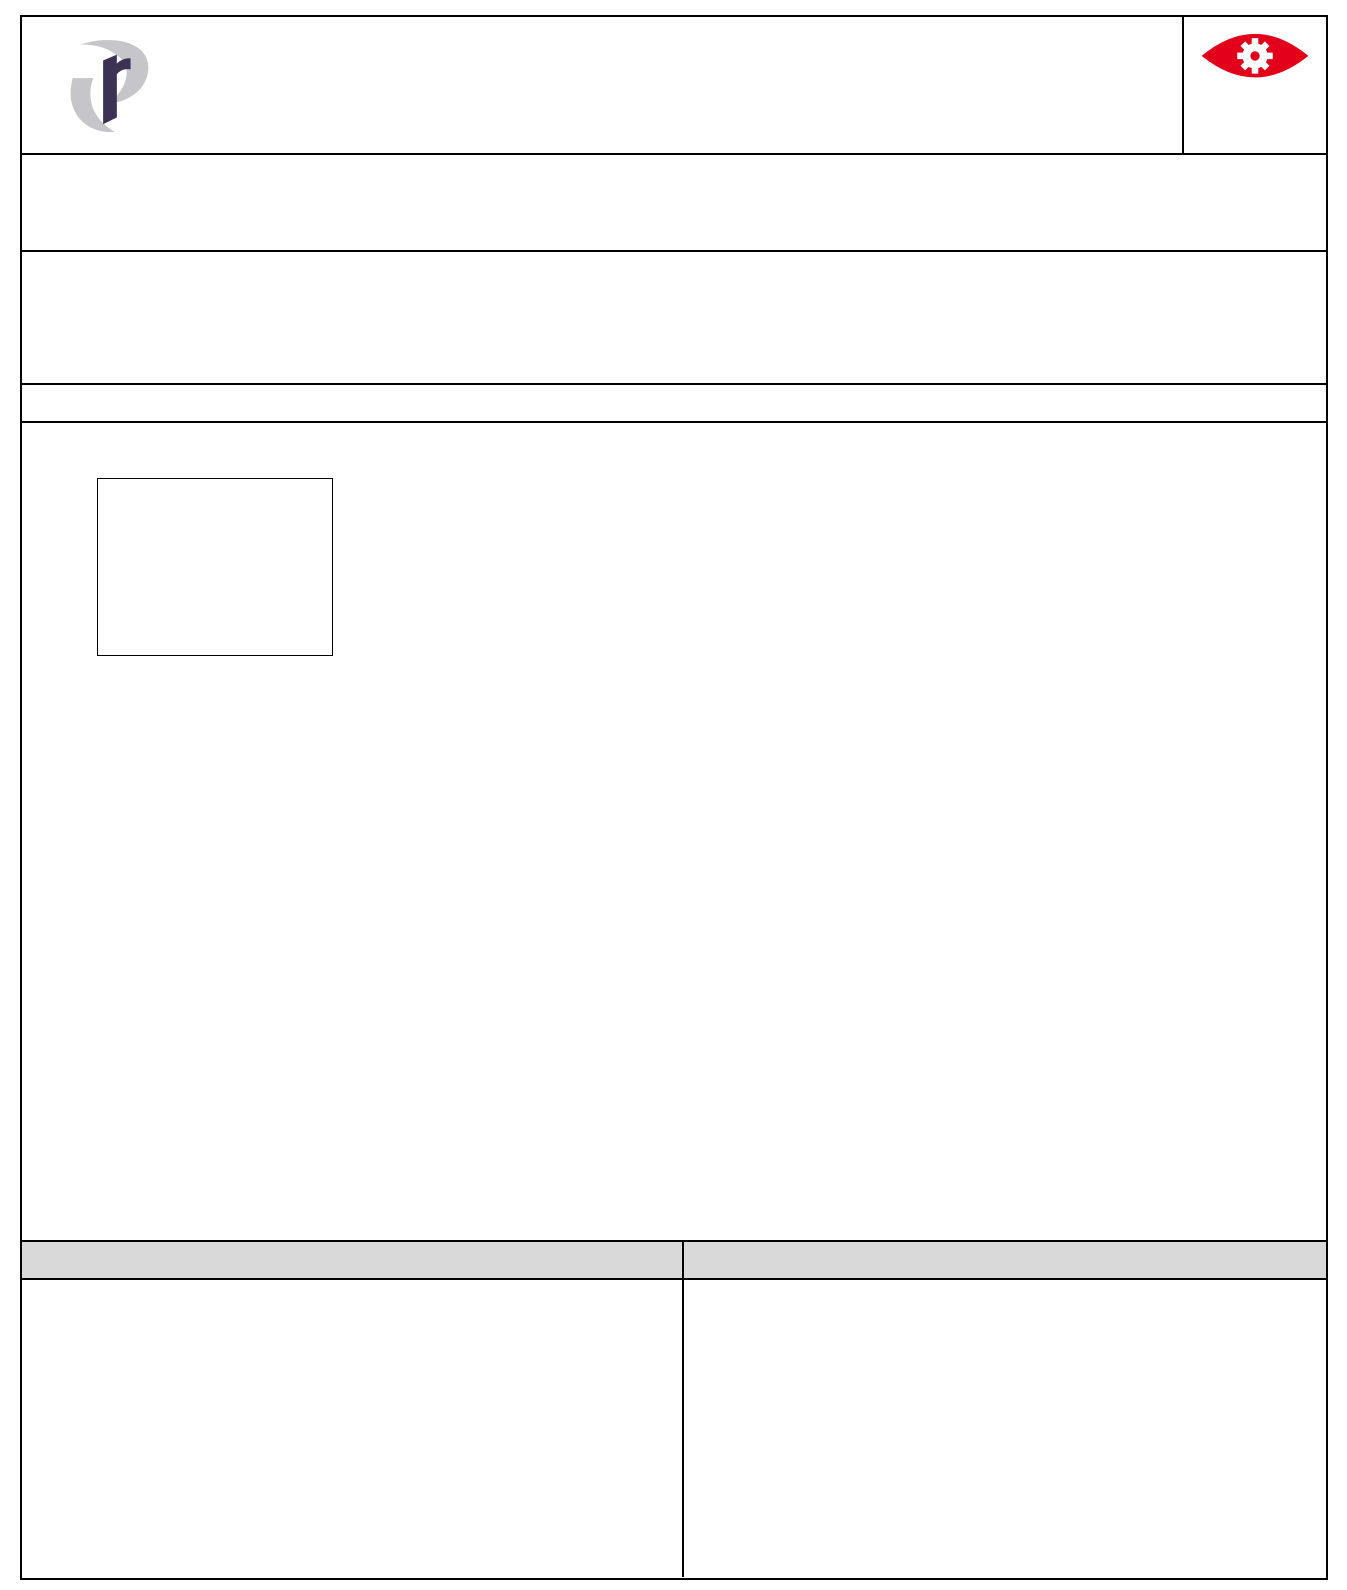 This screenshot has height=1590, width=1347. Describe the element at coordinates (674, 154) in the screenshot. I see `header-divider` at that location.